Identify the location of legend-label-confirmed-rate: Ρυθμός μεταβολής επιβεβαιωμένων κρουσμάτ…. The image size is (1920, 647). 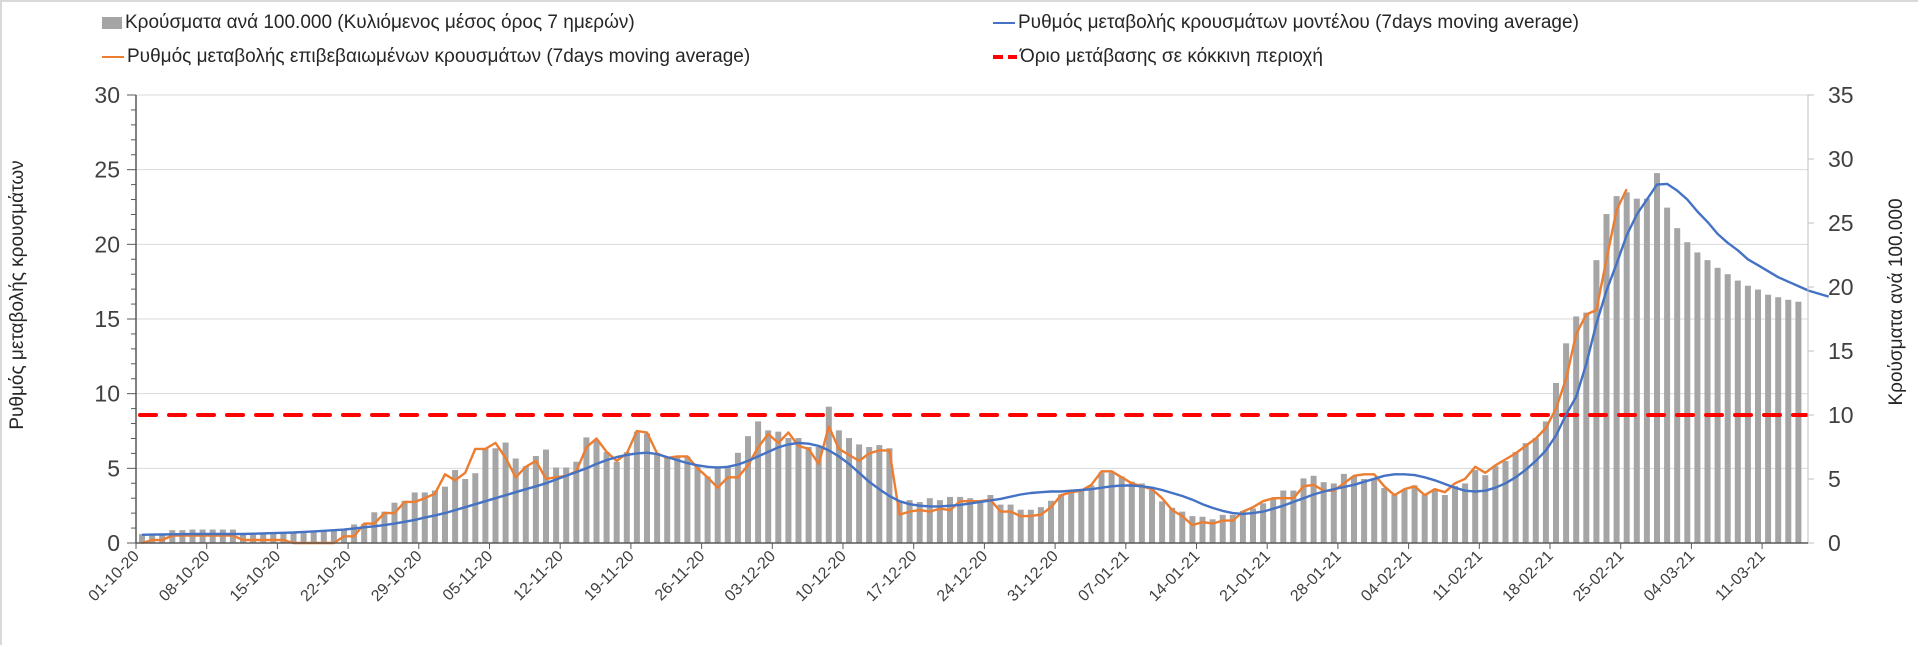
(439, 56).